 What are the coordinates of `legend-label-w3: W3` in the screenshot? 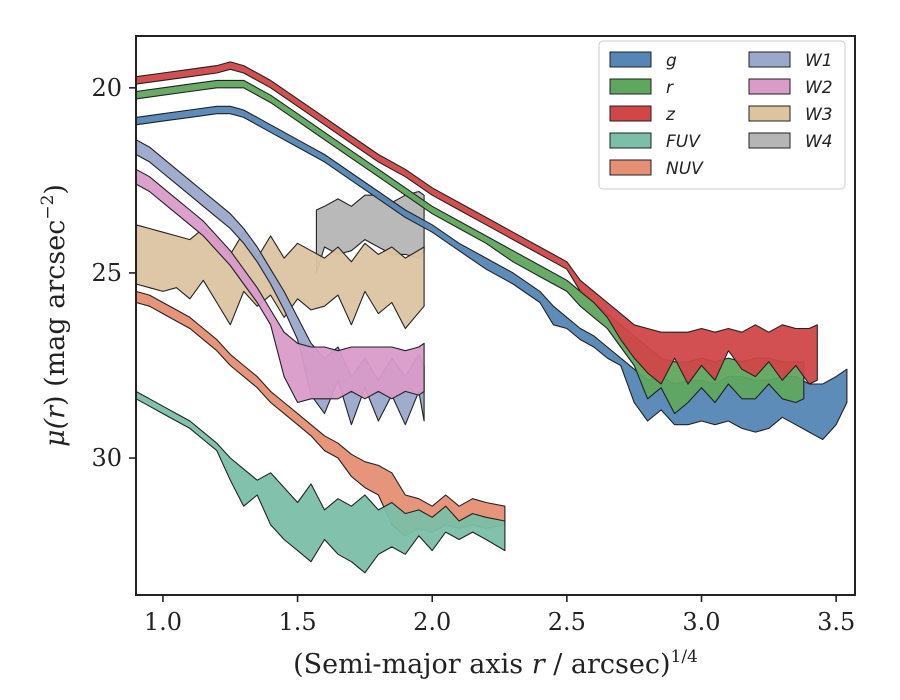 It's located at (819, 115).